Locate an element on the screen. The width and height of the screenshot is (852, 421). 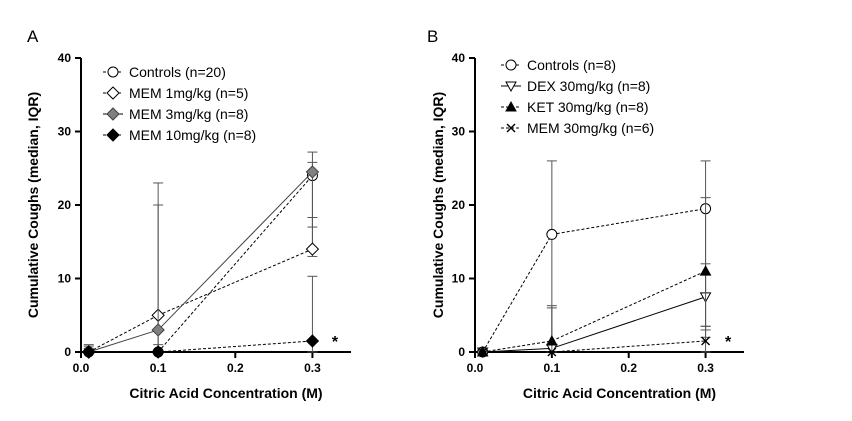
panel-letter: A is located at coordinates (33, 36).